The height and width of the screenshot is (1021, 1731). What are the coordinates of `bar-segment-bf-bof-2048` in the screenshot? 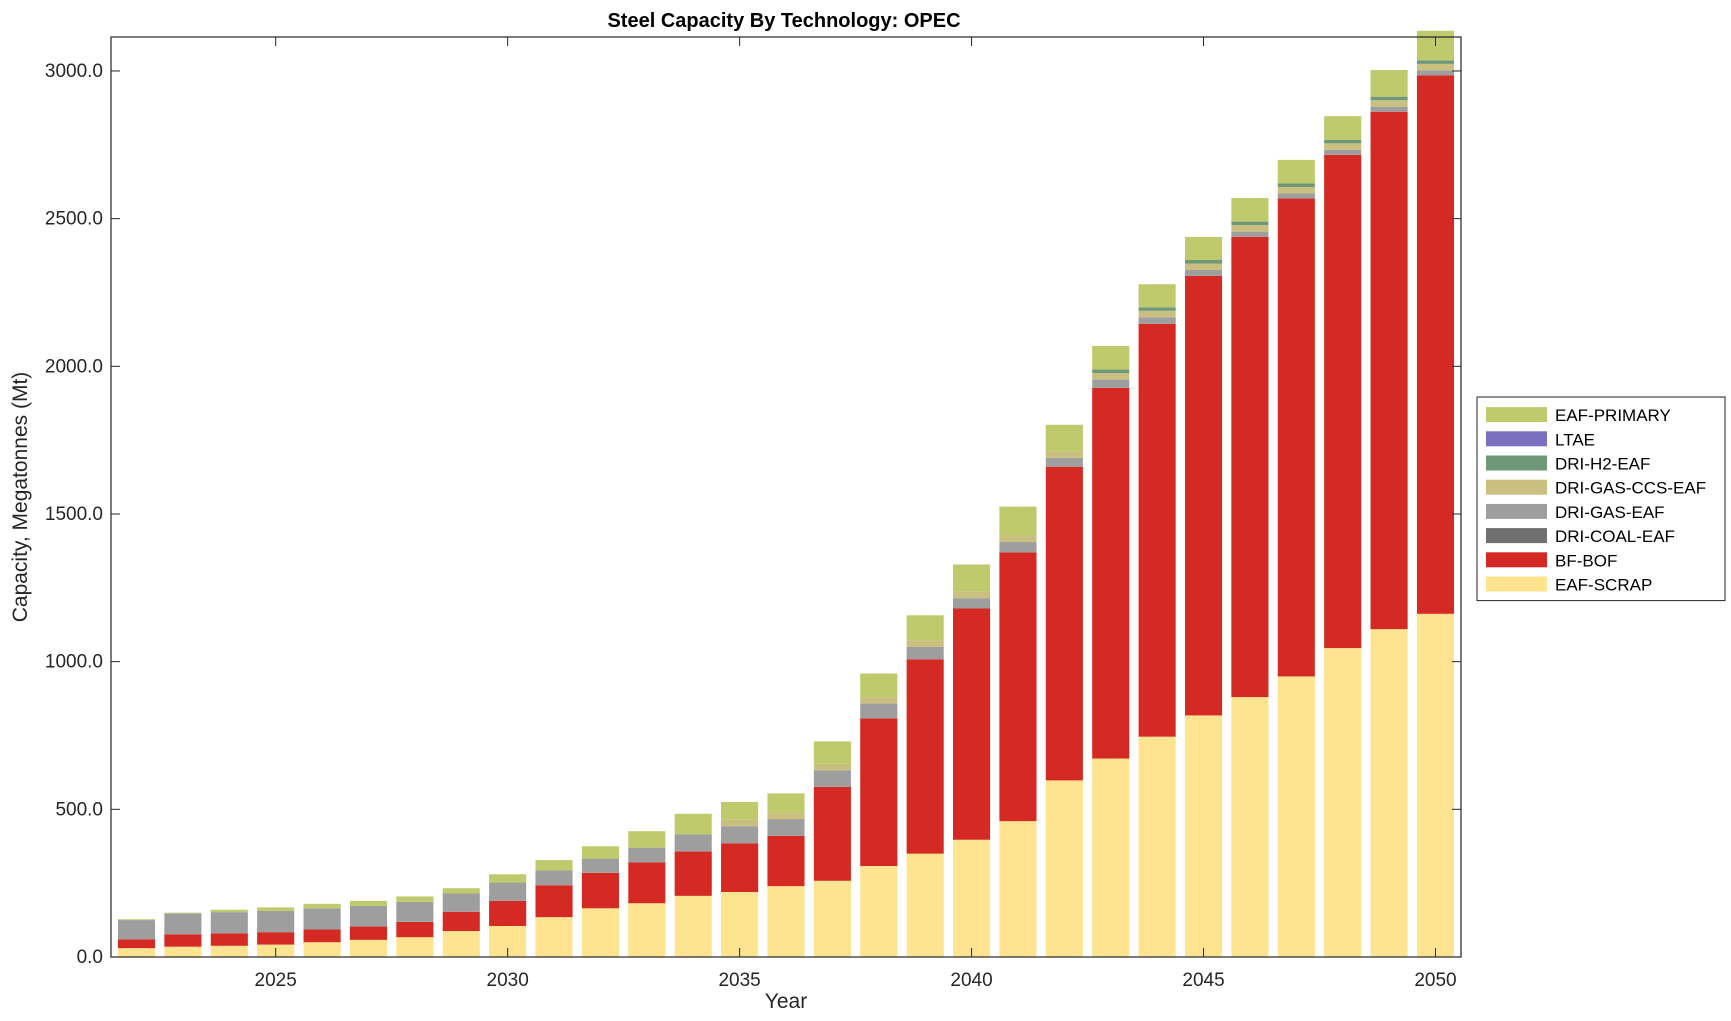 It's located at (1343, 401).